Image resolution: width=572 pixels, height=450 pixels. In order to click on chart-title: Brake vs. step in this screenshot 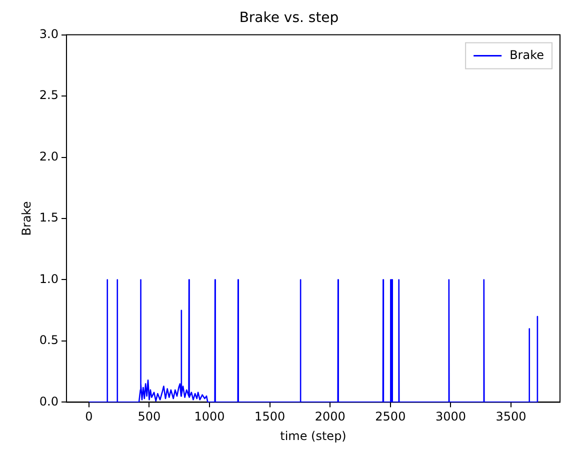, I will do `click(289, 18)`.